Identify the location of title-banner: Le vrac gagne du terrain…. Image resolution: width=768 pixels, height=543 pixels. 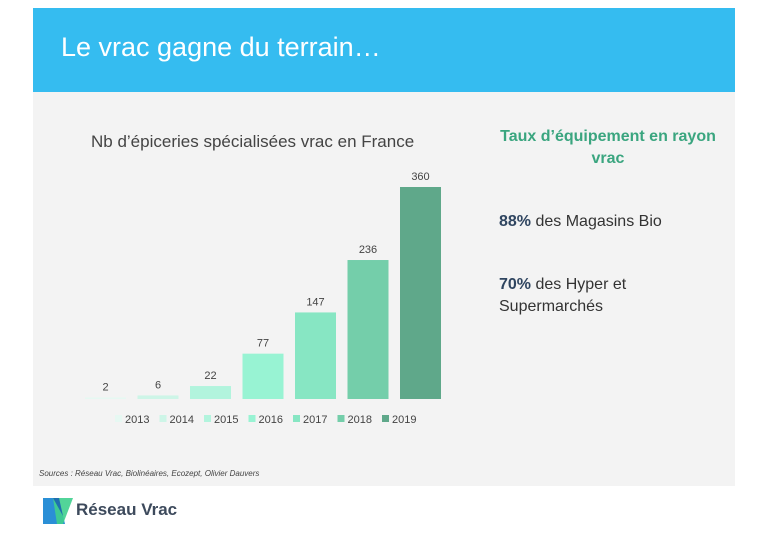
(384, 50).